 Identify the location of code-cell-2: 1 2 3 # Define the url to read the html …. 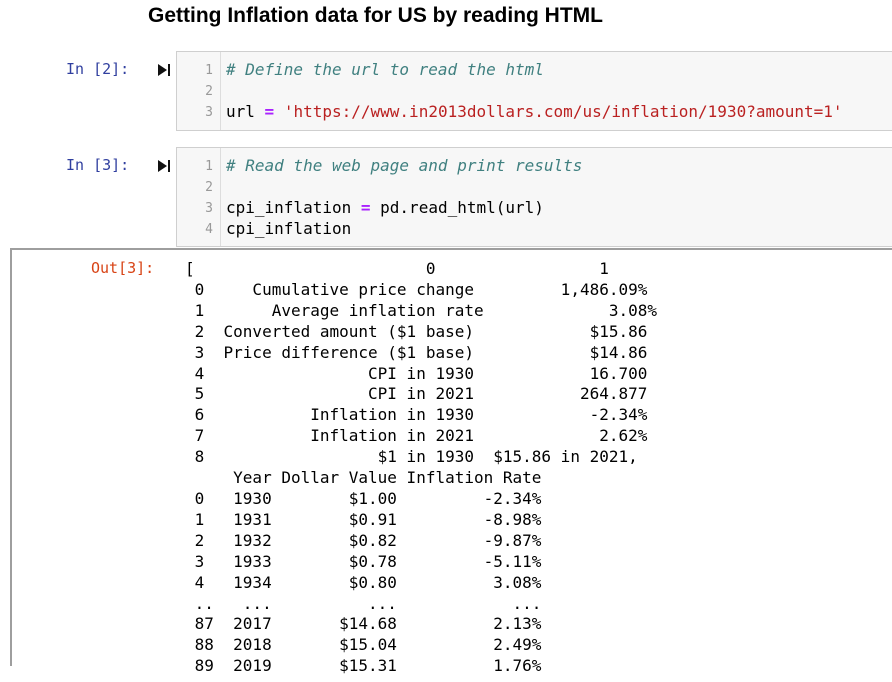
(534, 91).